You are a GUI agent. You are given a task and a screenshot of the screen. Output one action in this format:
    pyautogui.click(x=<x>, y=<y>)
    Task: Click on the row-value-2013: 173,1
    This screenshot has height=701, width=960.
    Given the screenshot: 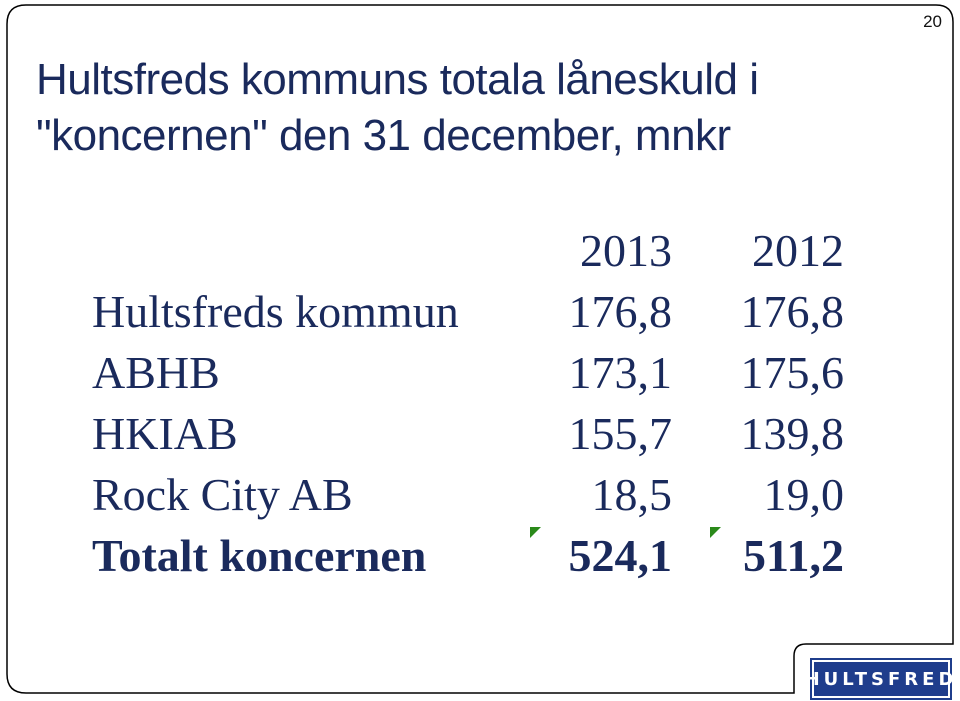 What is the action you would take?
    pyautogui.click(x=620, y=372)
    